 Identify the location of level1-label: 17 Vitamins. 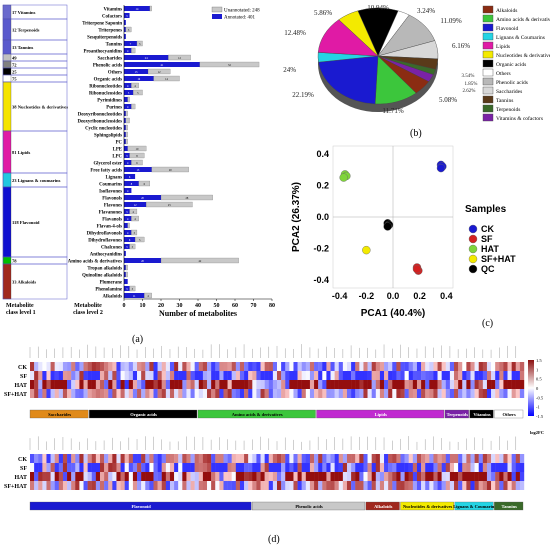
(24, 12).